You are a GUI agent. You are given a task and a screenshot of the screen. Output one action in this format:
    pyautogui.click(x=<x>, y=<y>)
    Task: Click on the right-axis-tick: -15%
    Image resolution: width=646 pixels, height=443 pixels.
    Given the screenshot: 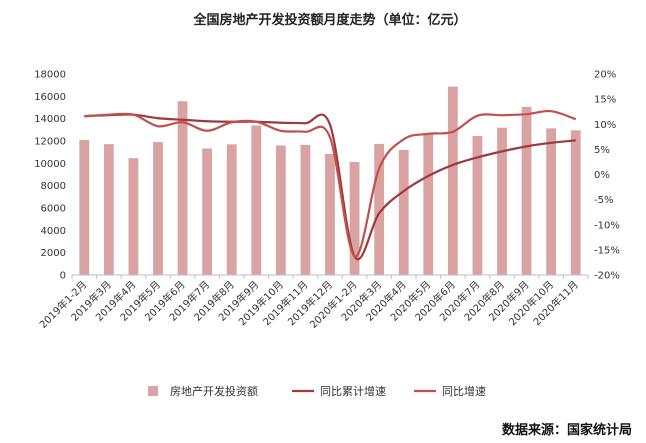 What is the action you would take?
    pyautogui.click(x=607, y=250)
    